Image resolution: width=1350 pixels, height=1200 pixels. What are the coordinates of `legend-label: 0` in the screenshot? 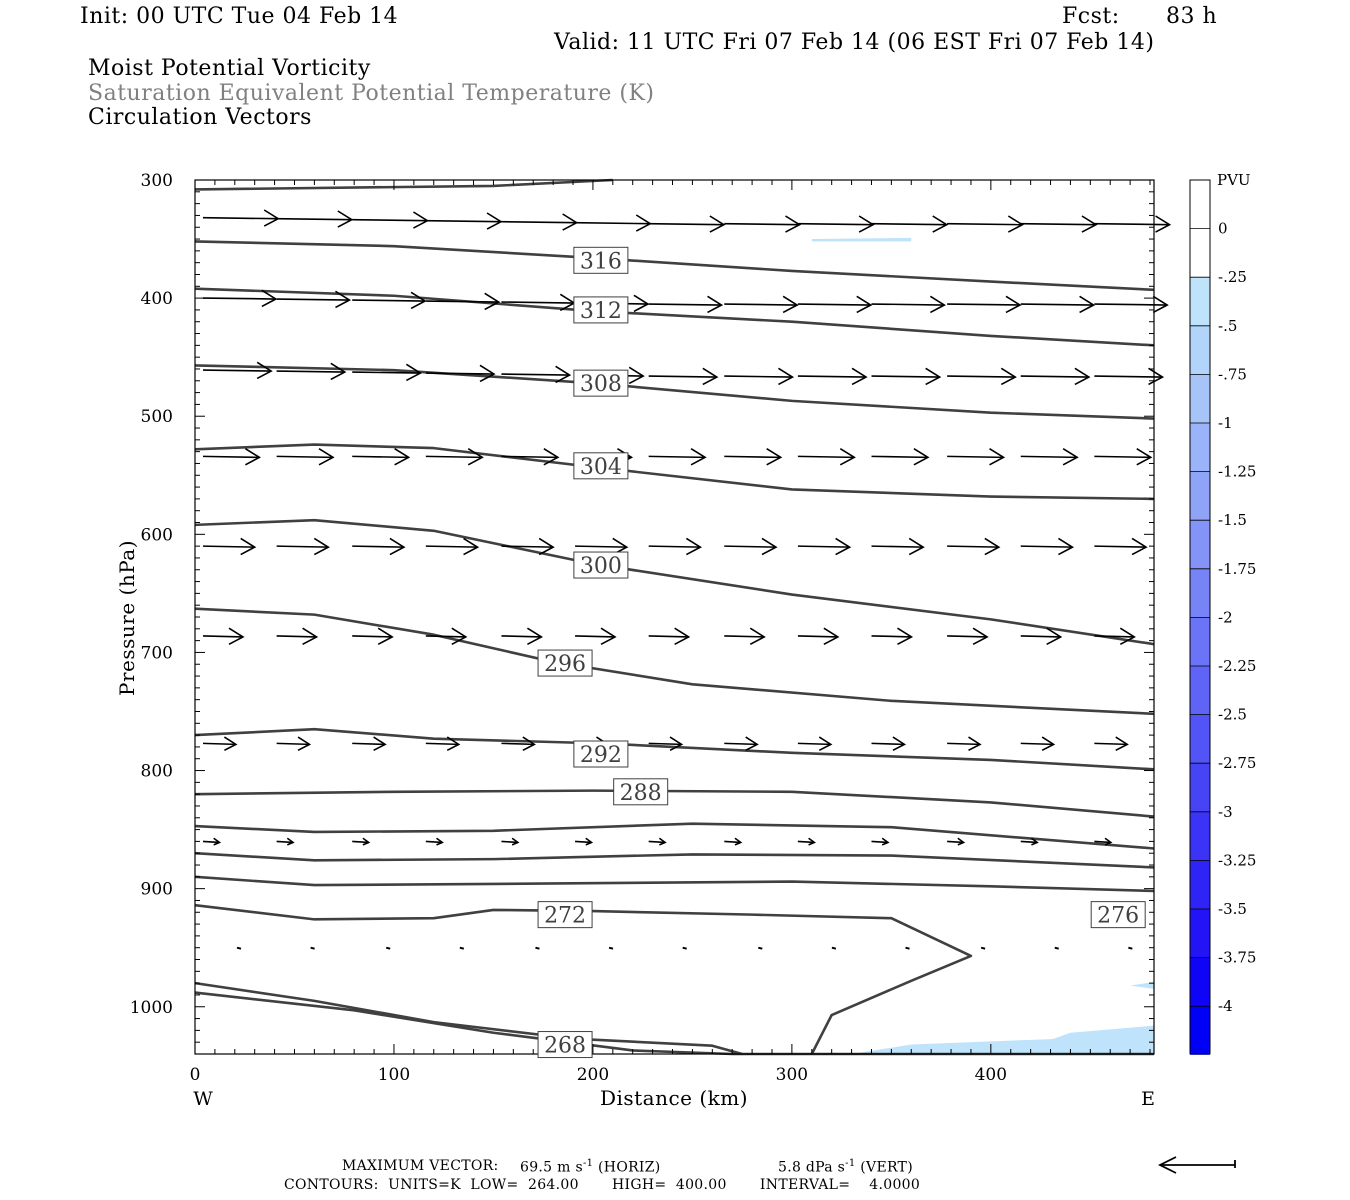 It's located at (1223, 229).